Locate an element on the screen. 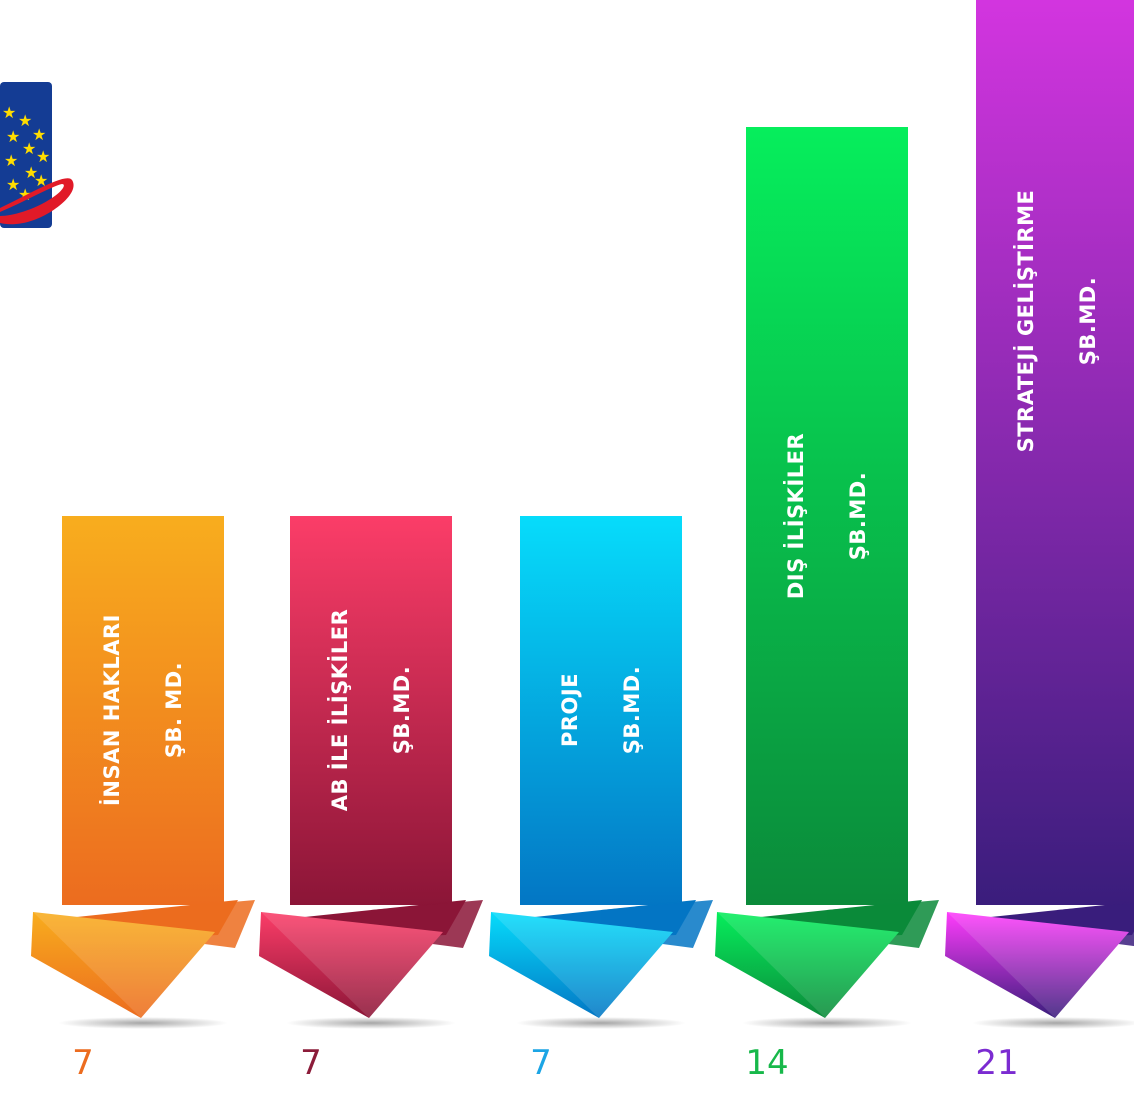  bar-label-line: STRATEJİ GELİŞTİRME is located at coordinates (1026, 321).